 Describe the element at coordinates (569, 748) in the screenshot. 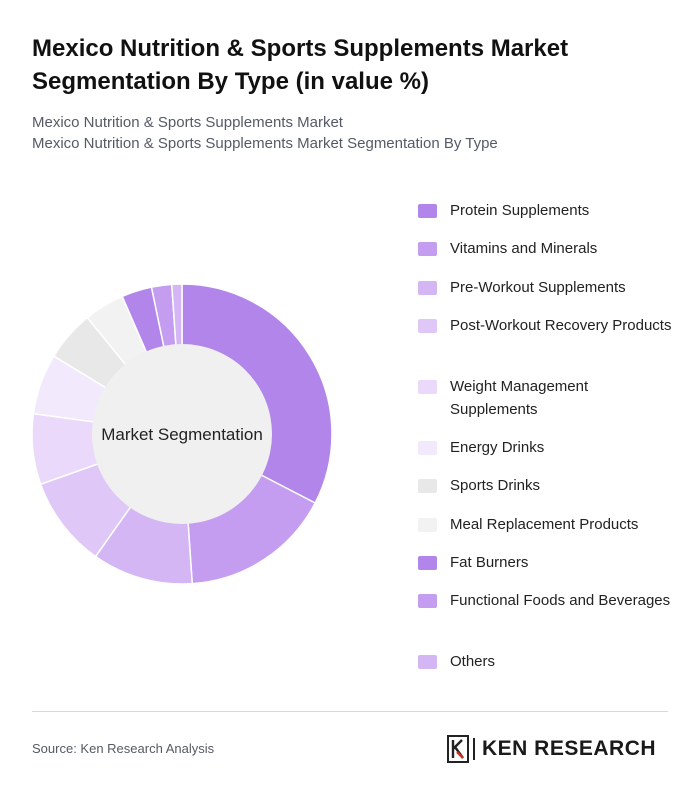

I see `logo-text: KEN RESEARCH` at that location.